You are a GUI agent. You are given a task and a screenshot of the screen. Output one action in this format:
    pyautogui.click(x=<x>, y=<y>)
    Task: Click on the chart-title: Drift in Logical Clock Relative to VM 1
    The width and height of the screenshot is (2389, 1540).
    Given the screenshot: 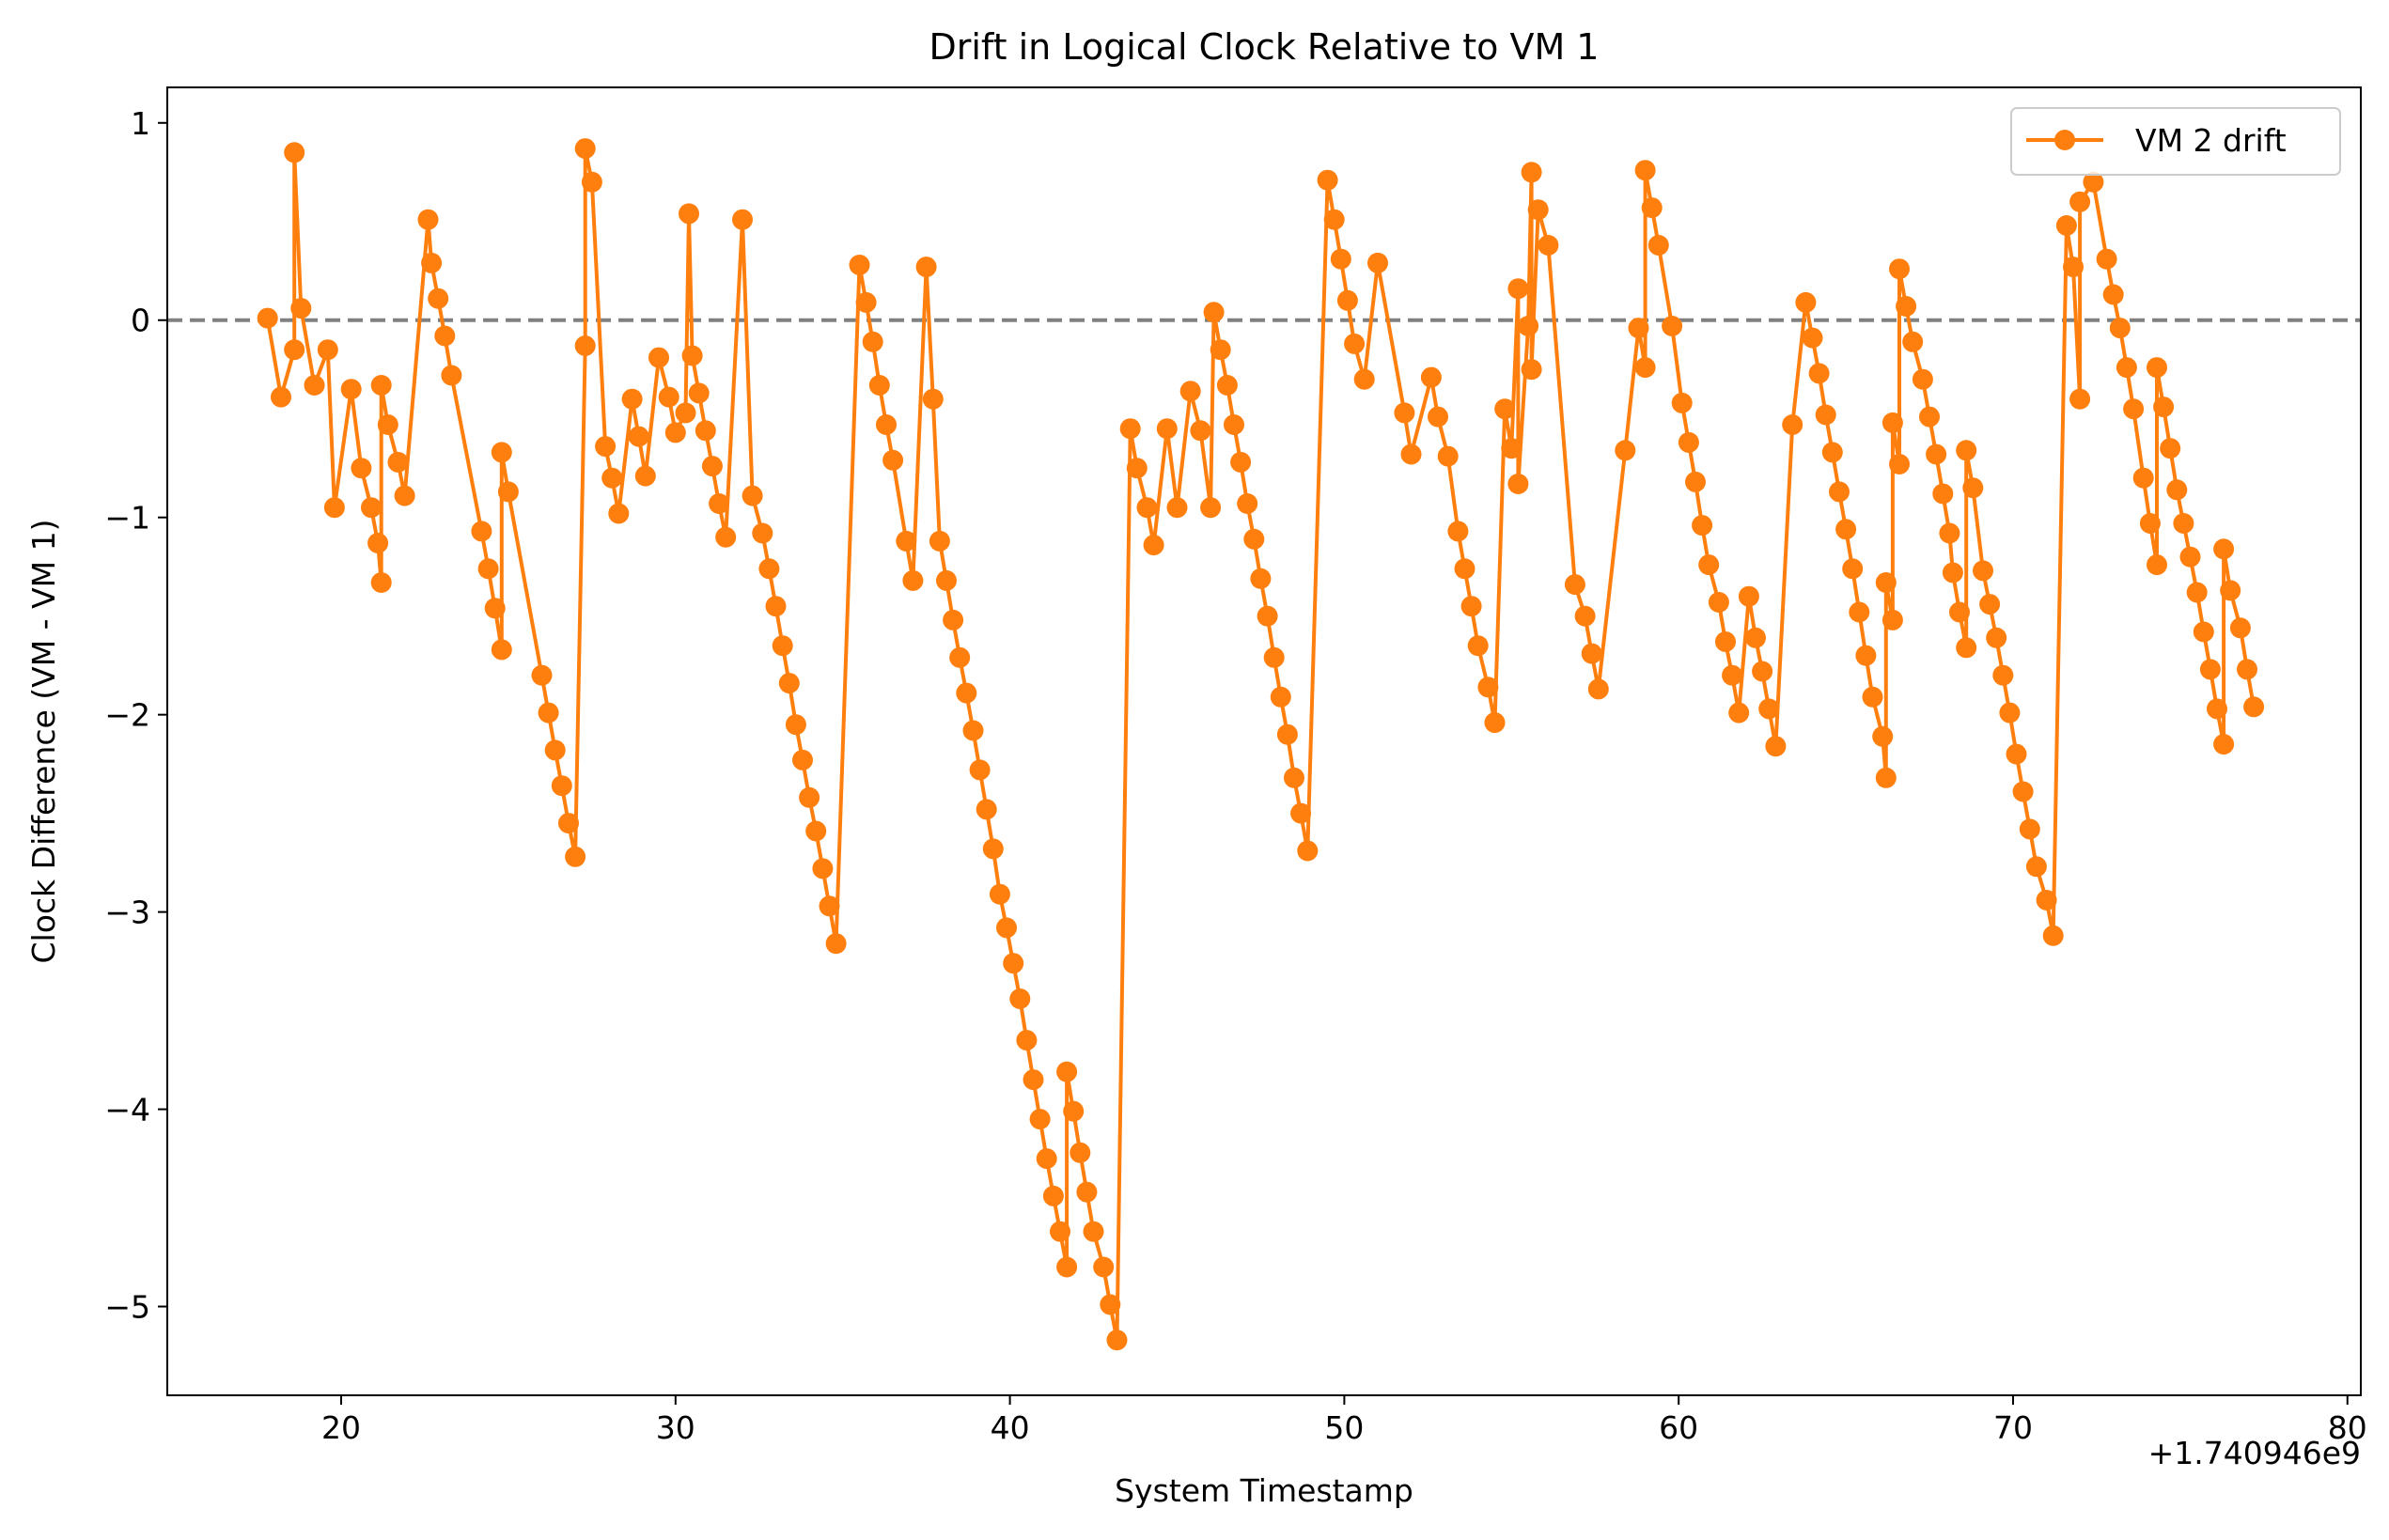 What is the action you would take?
    pyautogui.click(x=1264, y=47)
    